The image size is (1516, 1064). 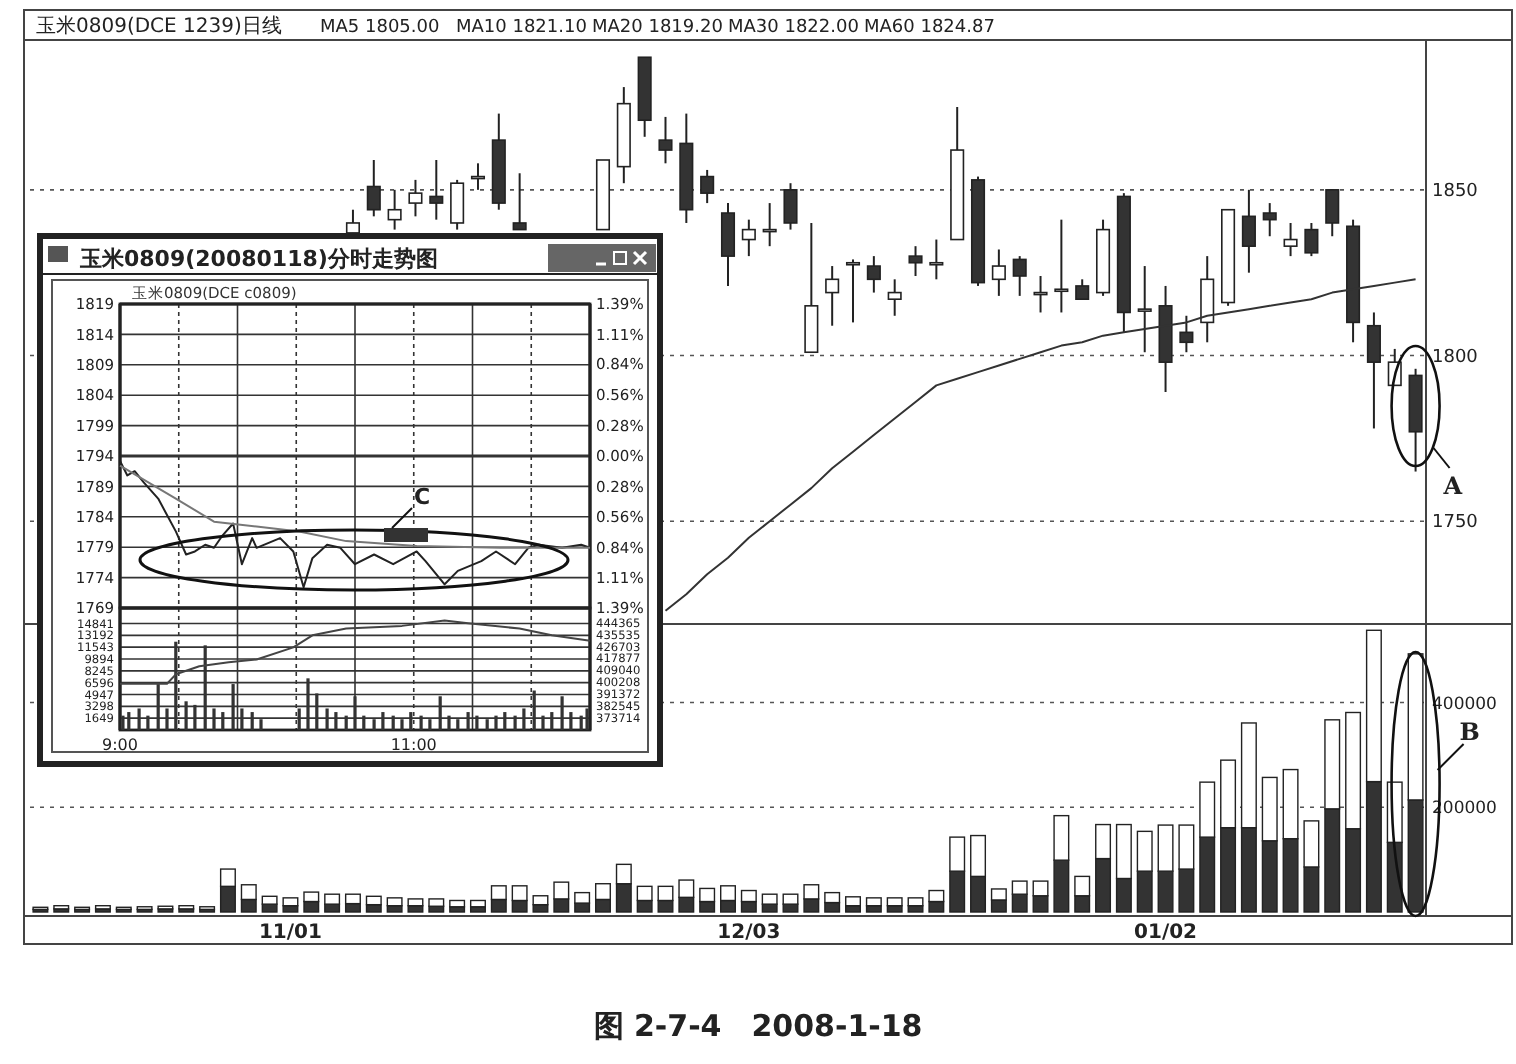 I want to click on annotation: C, so click(x=422, y=497).